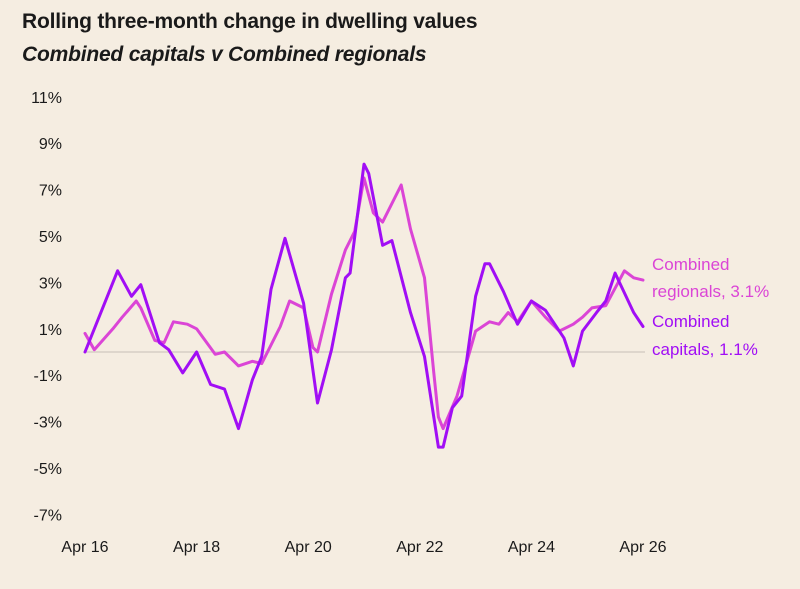 The image size is (800, 589). What do you see at coordinates (419, 547) in the screenshot?
I see `x-tick-label: Apr 22` at bounding box center [419, 547].